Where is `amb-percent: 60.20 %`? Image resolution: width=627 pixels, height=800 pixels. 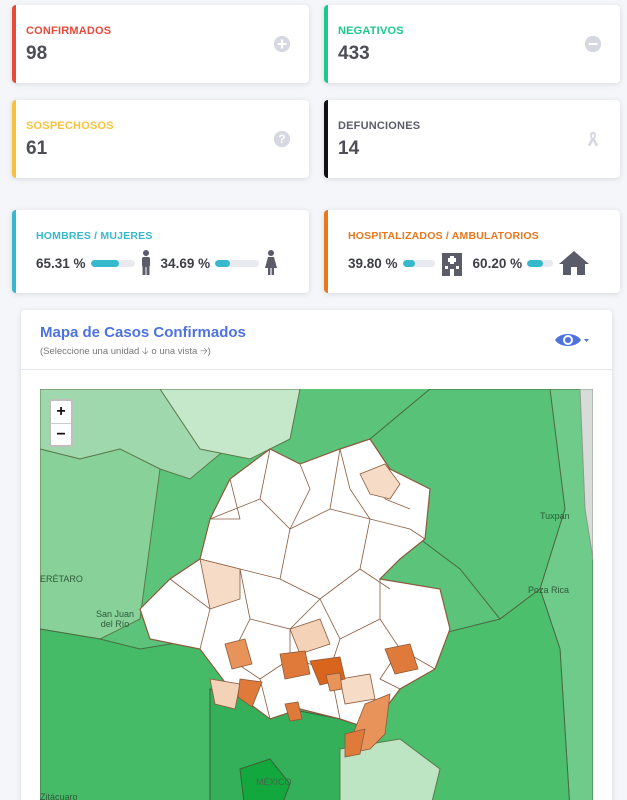 amb-percent: 60.20 % is located at coordinates (497, 263).